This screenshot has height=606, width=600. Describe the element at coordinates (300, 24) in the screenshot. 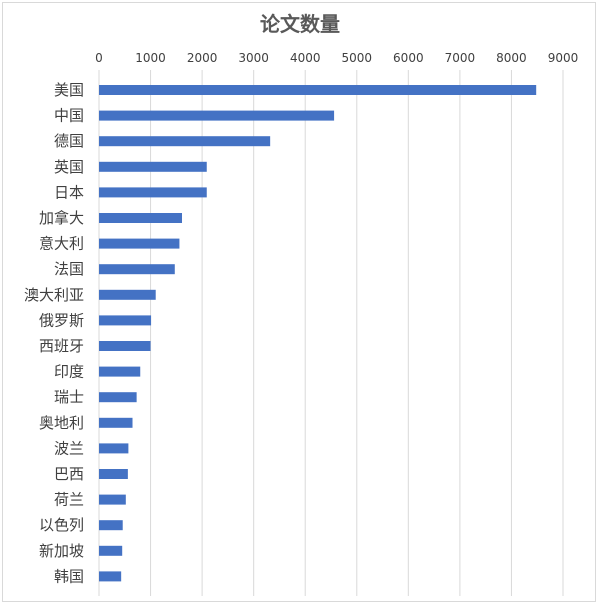

I see `chart-title: 论文数量` at that location.